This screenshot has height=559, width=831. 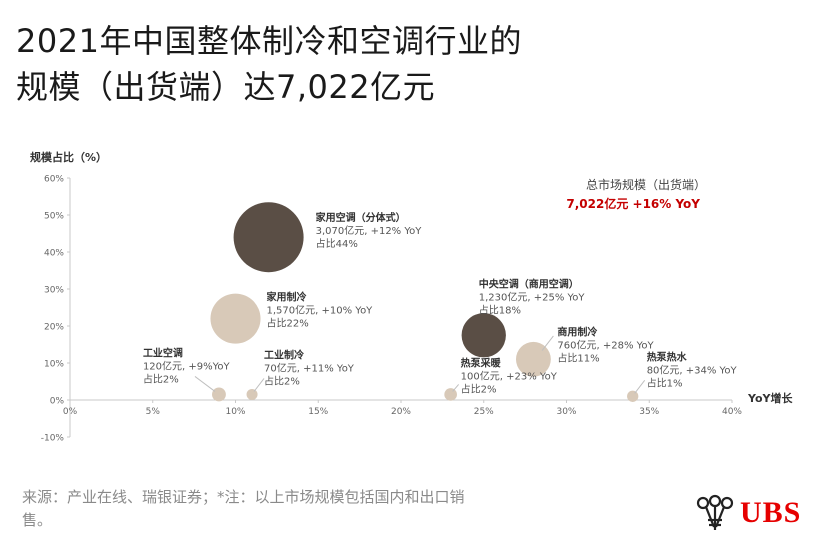 I want to click on bubble-detail-label: 70亿元, +11% YoY, so click(x=309, y=367).